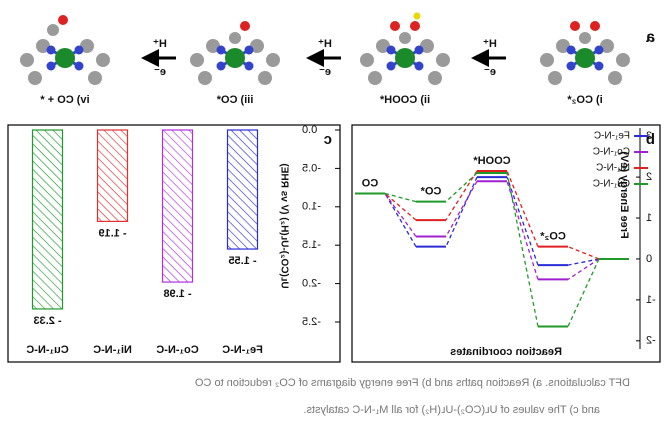 This screenshot has height=429, width=670. Describe the element at coordinates (492, 161) in the screenshot. I see `state-label: COOH*` at that location.